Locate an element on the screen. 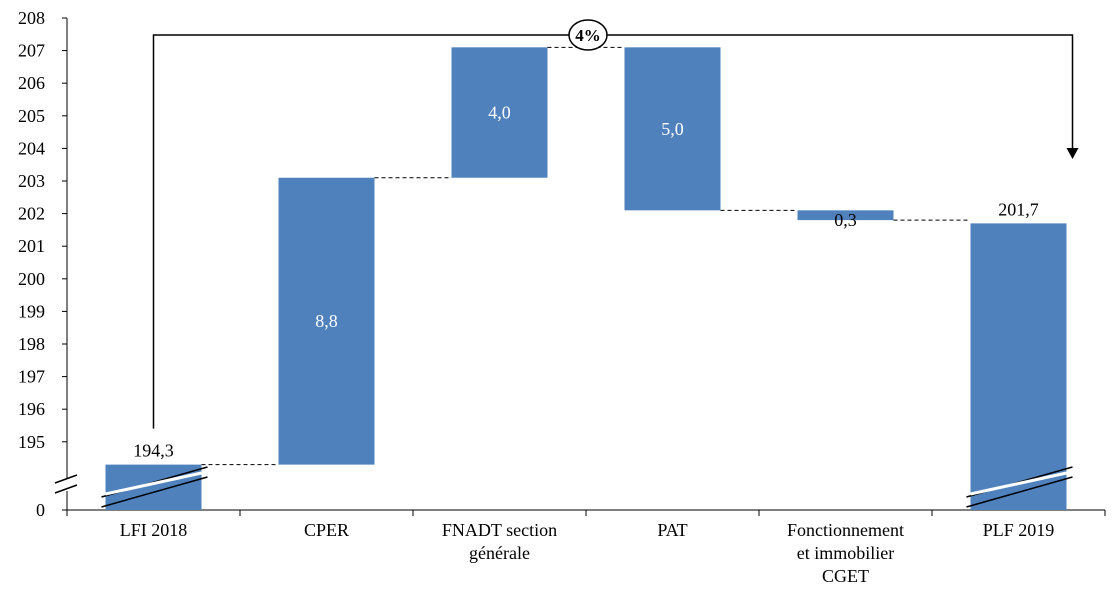  category-label-line: PAT is located at coordinates (672, 530).